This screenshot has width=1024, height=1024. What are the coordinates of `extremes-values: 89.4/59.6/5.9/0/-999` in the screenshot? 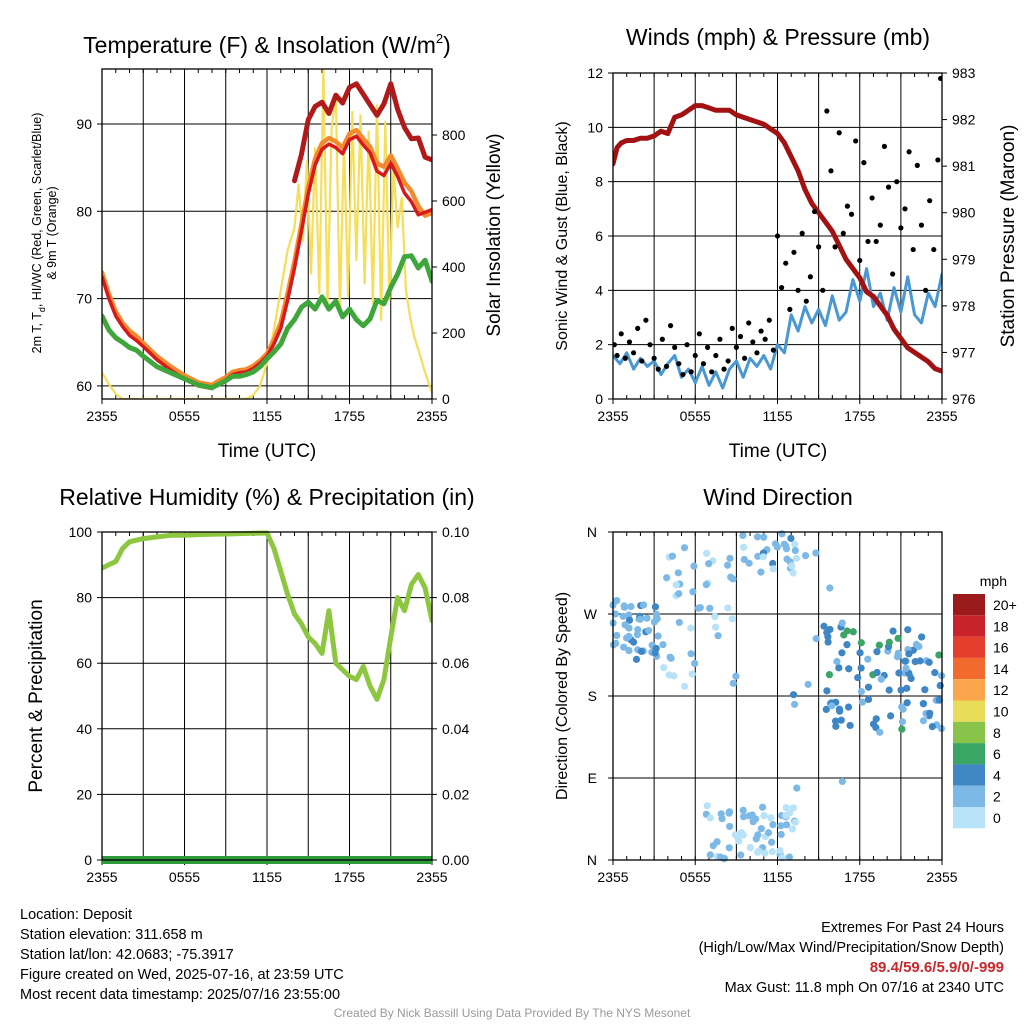 It's located at (936, 967).